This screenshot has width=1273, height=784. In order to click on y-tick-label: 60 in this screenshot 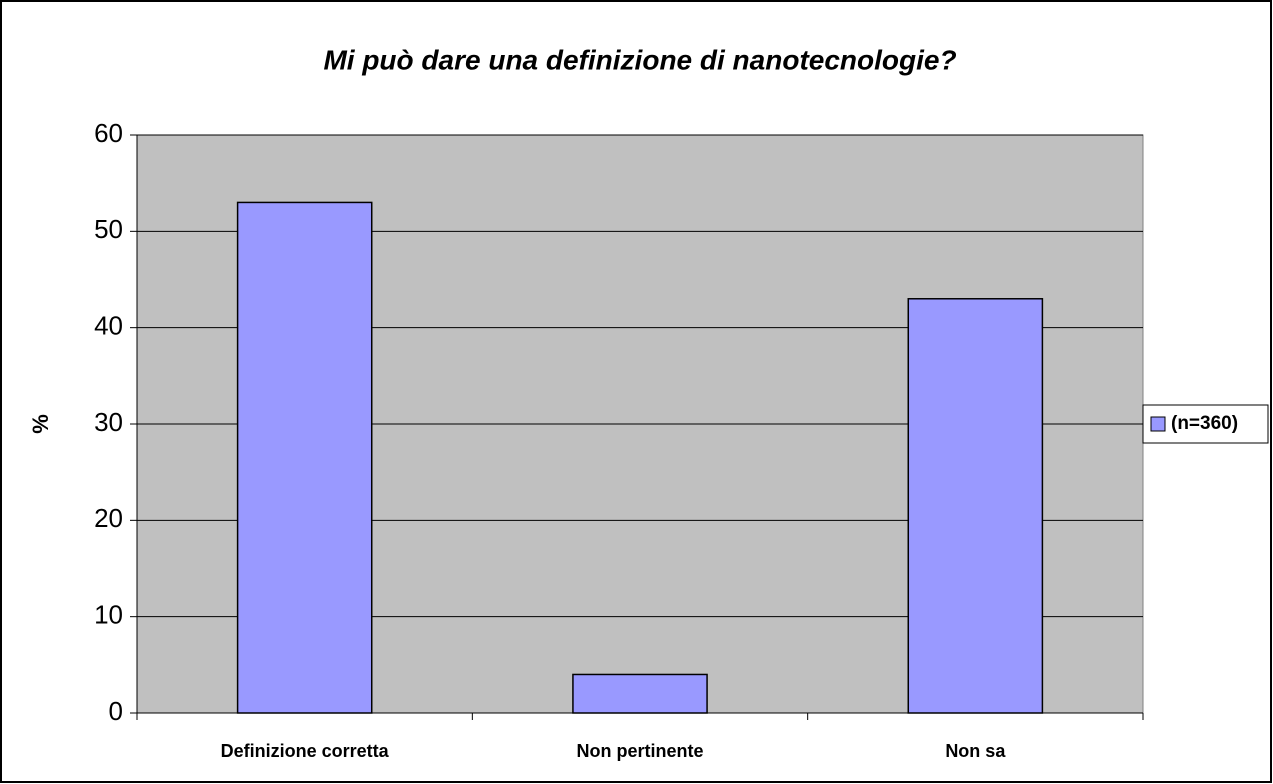, I will do `click(108, 133)`.